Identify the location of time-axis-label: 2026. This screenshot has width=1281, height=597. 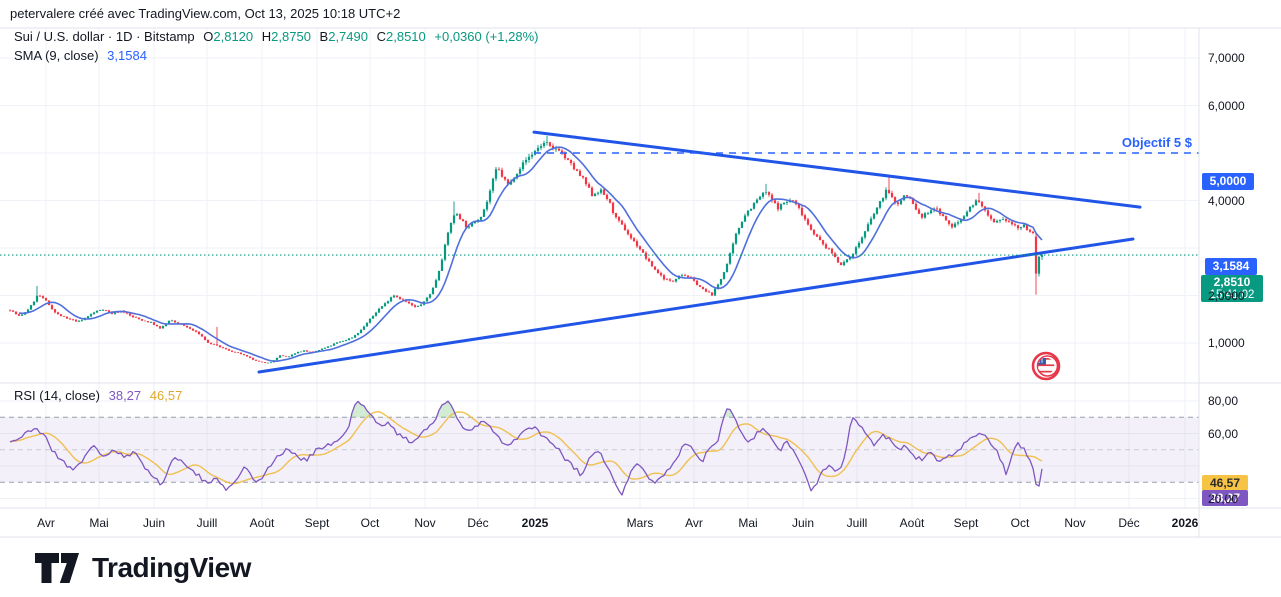
(1185, 523).